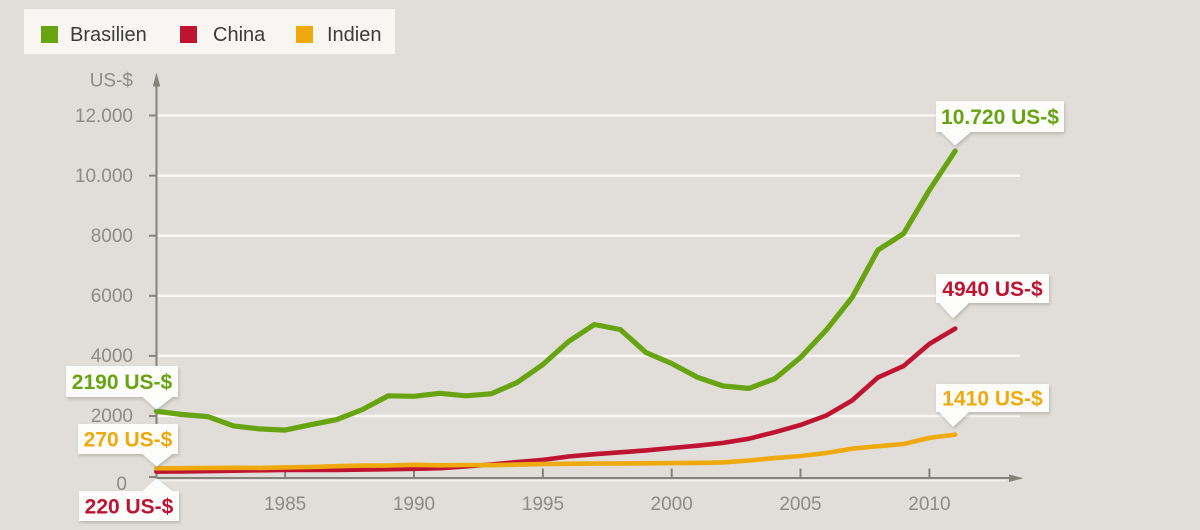 This screenshot has width=1200, height=530. What do you see at coordinates (285, 504) in the screenshot?
I see `svg-text: 1985` at bounding box center [285, 504].